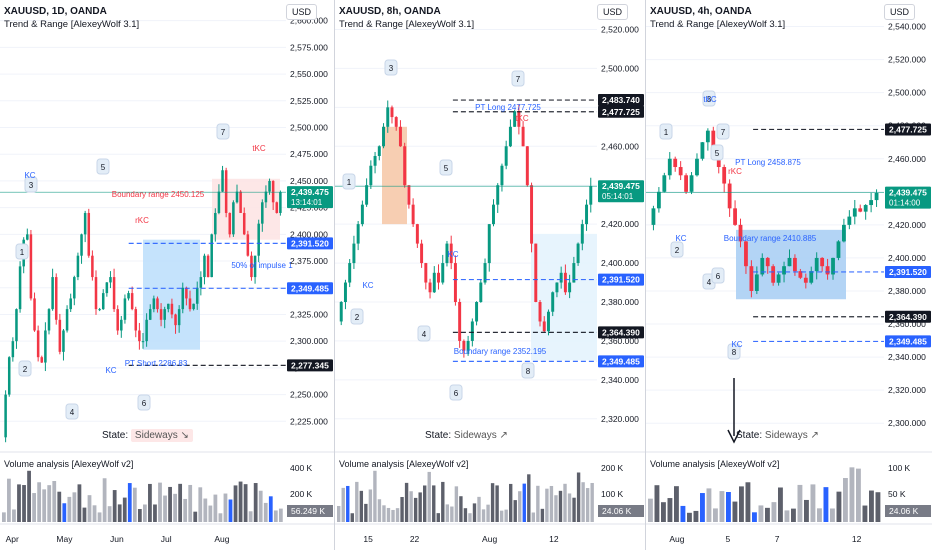 The width and height of the screenshot is (932, 550). Describe the element at coordinates (309, 21) in the screenshot. I see `price-tick-label: 2,600.000` at that location.